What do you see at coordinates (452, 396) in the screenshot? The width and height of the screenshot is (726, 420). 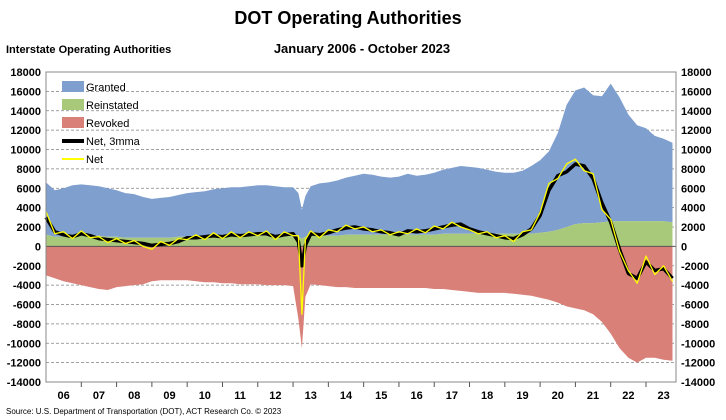 I see `x-tick-label: 17` at bounding box center [452, 396].